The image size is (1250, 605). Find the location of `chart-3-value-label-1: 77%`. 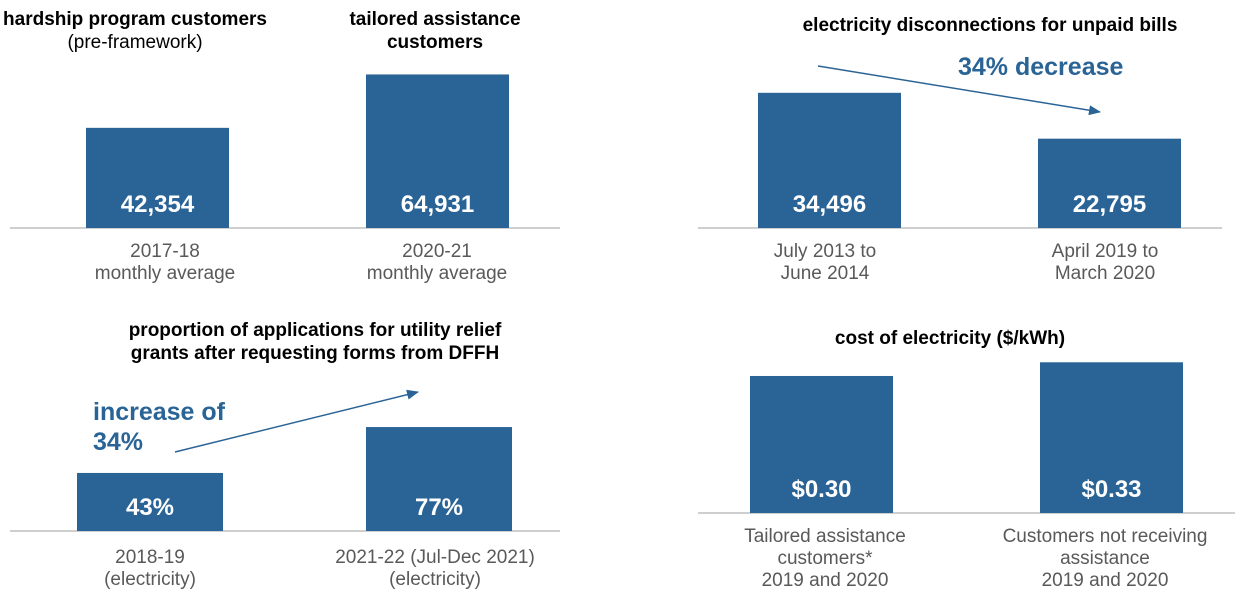

chart-3-value-label-1: 77% is located at coordinates (439, 507).